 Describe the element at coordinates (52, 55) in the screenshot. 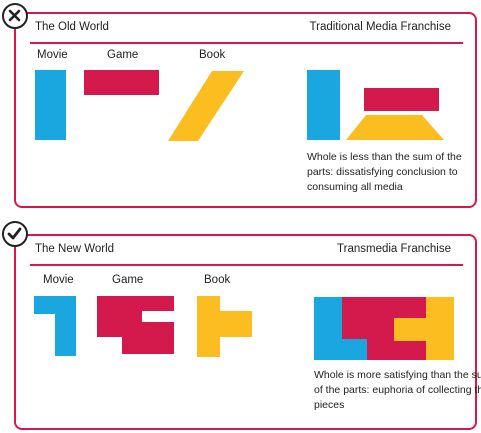

I see `old-movie-label: Movie` at that location.